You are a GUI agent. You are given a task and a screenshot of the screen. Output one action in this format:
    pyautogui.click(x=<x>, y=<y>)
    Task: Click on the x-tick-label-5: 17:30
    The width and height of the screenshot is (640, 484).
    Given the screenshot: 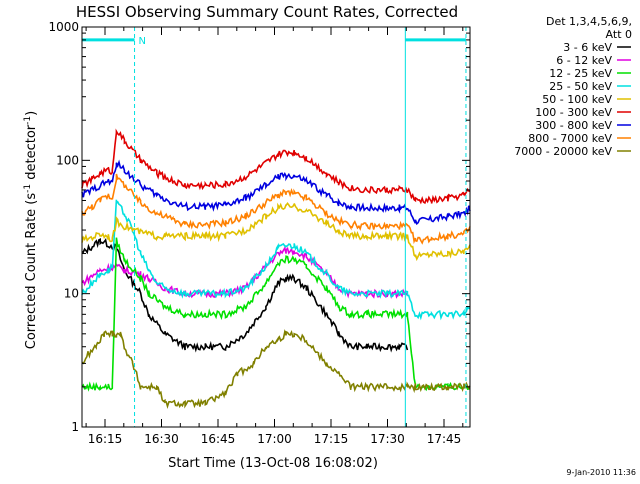 What is the action you would take?
    pyautogui.click(x=387, y=439)
    